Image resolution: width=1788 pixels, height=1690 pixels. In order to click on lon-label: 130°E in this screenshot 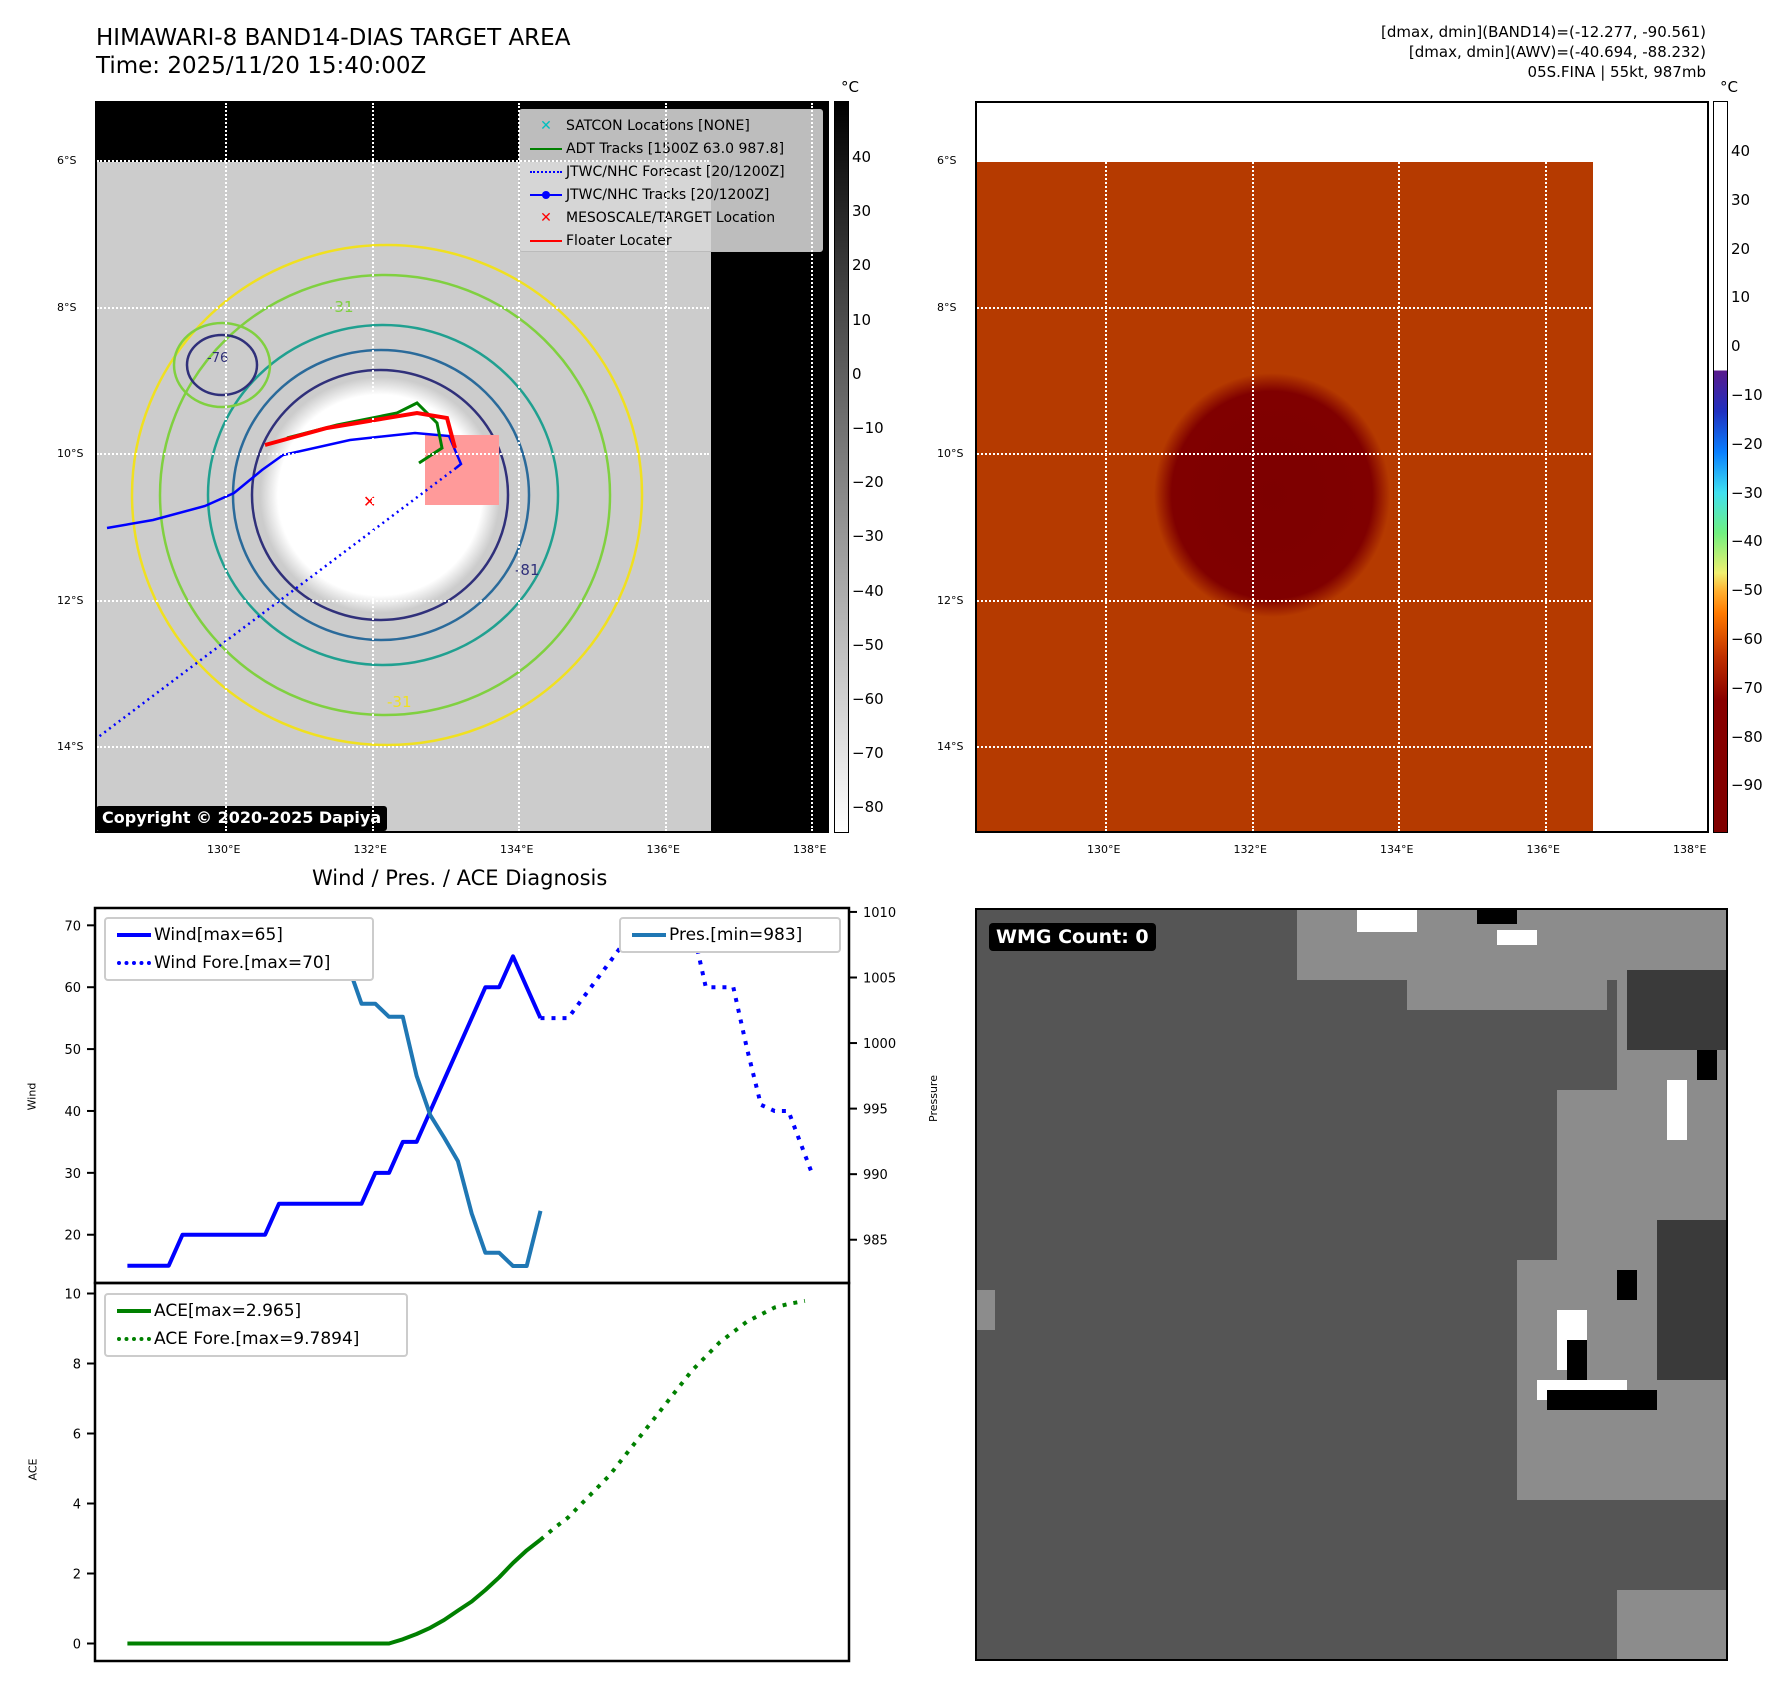, I will do `click(1104, 849)`.